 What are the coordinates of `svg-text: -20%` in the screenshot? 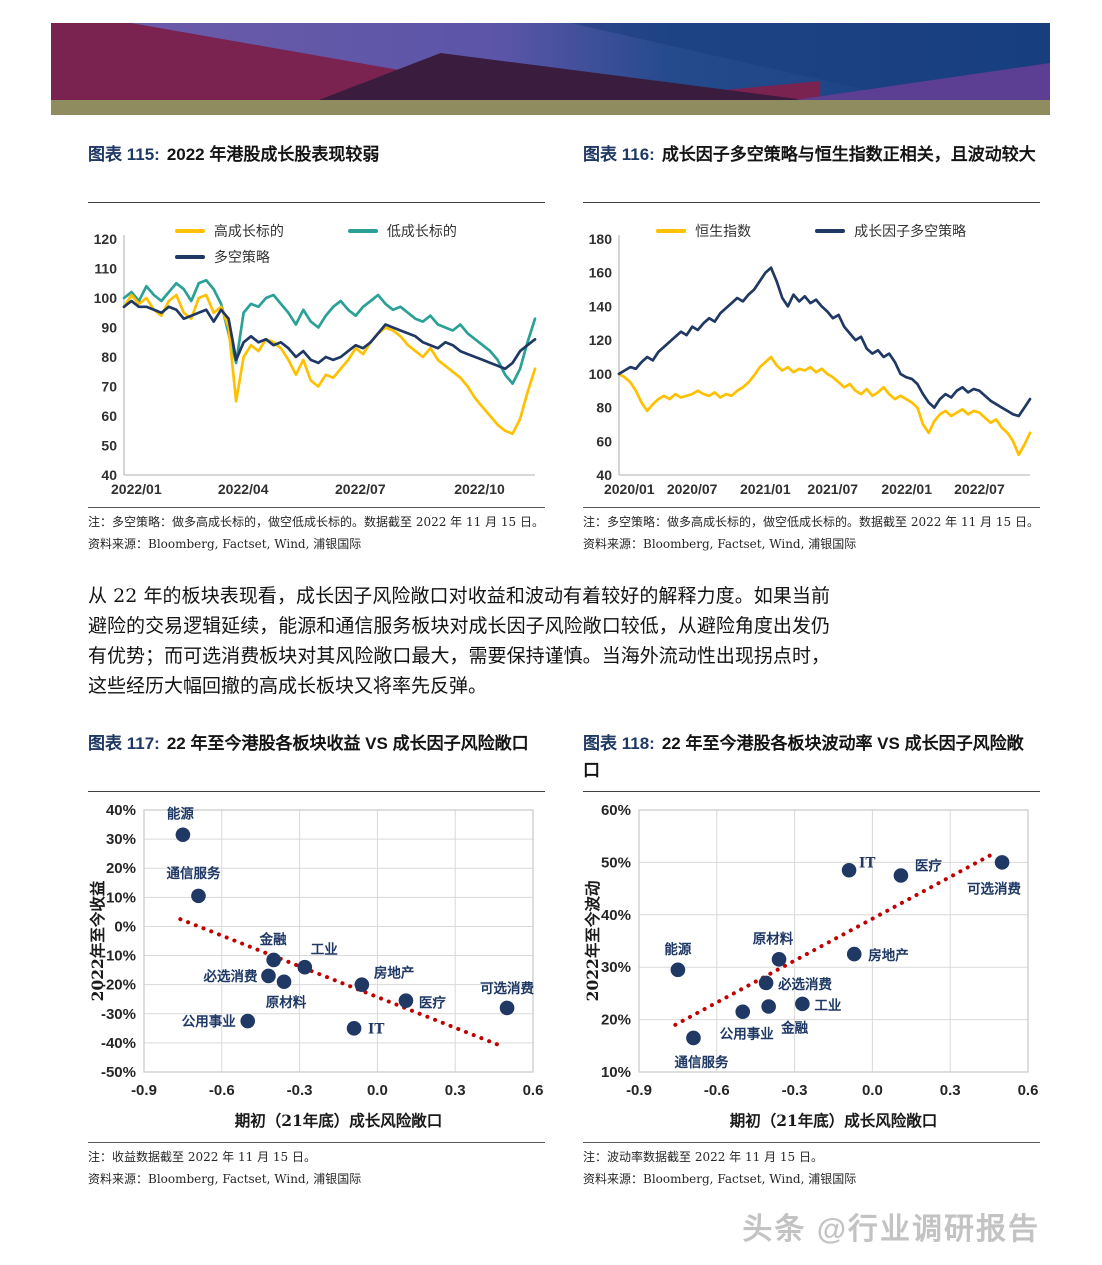 It's located at (118, 985).